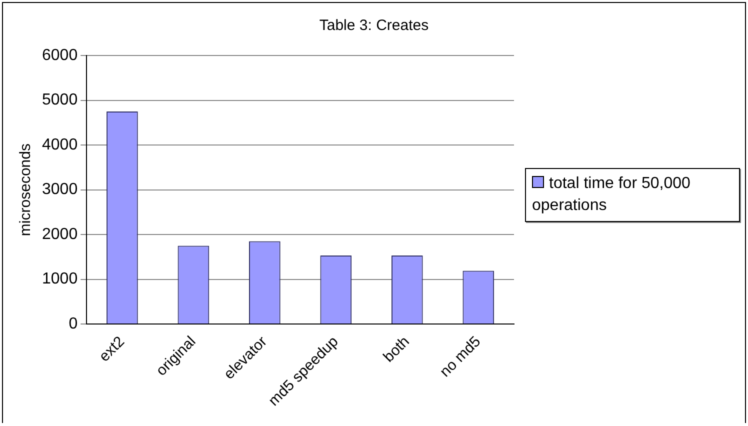 Image resolution: width=748 pixels, height=426 pixels. Describe the element at coordinates (60, 279) in the screenshot. I see `y-tick-label: 1000` at that location.